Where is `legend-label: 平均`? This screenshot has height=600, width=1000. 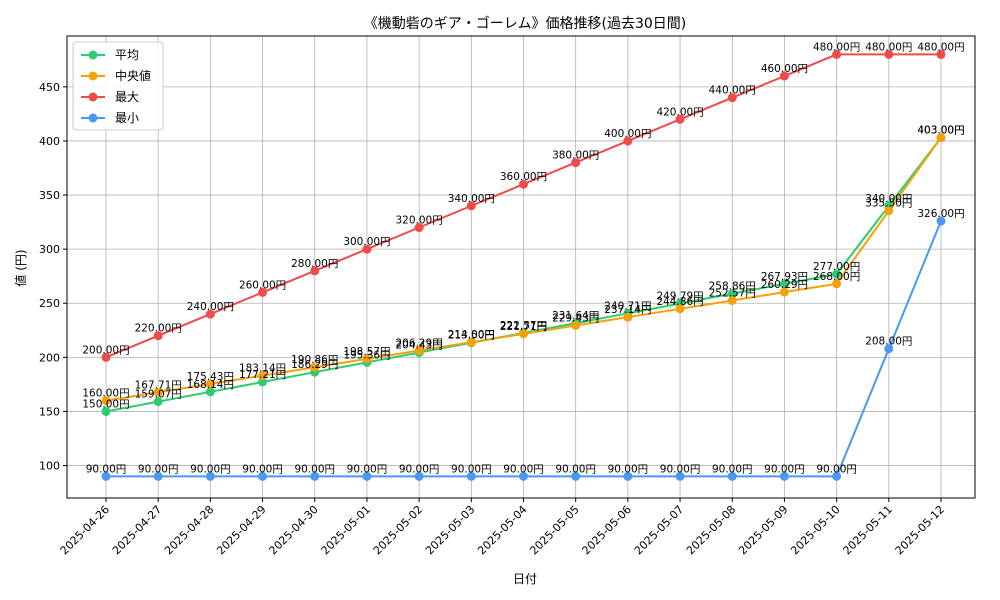
legend-label: 平均 is located at coordinates (127, 55).